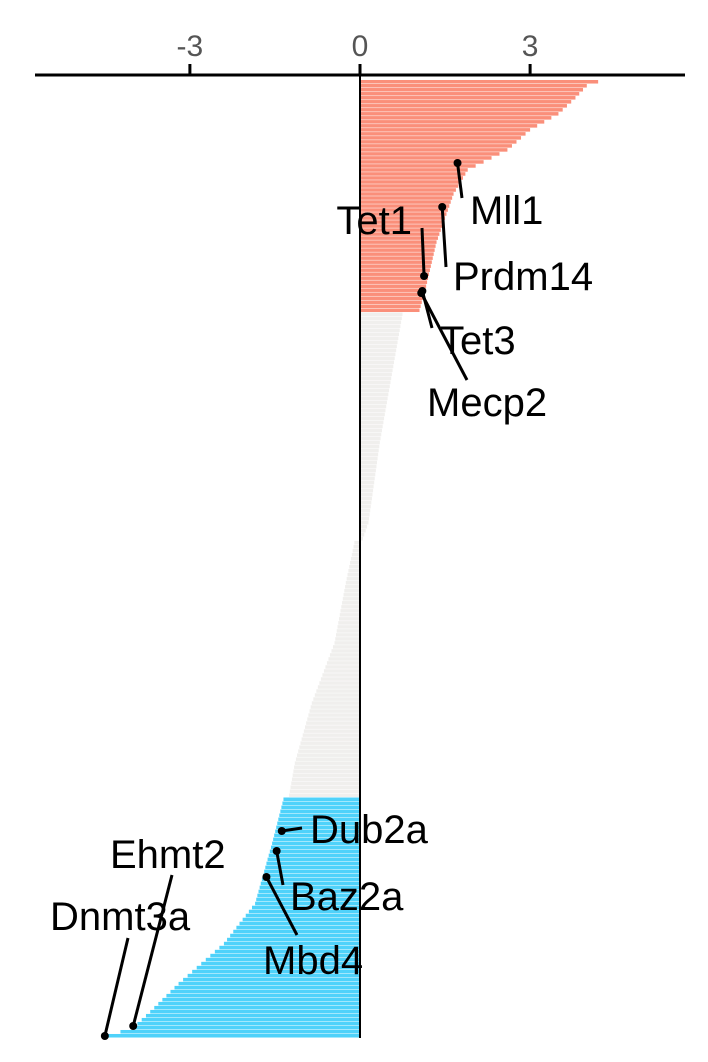  Describe the element at coordinates (190, 46) in the screenshot. I see `x-tick-label: -3` at that location.